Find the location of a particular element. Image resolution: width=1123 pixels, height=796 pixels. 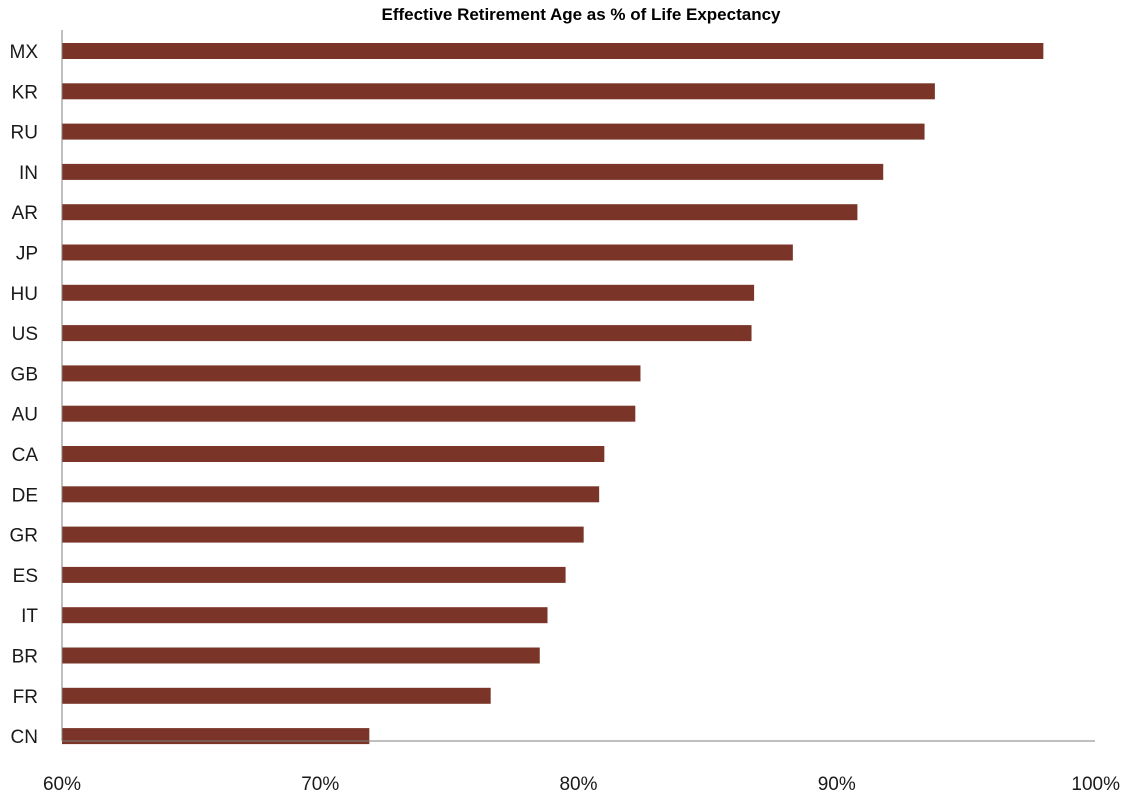

bar-kr is located at coordinates (498, 91).